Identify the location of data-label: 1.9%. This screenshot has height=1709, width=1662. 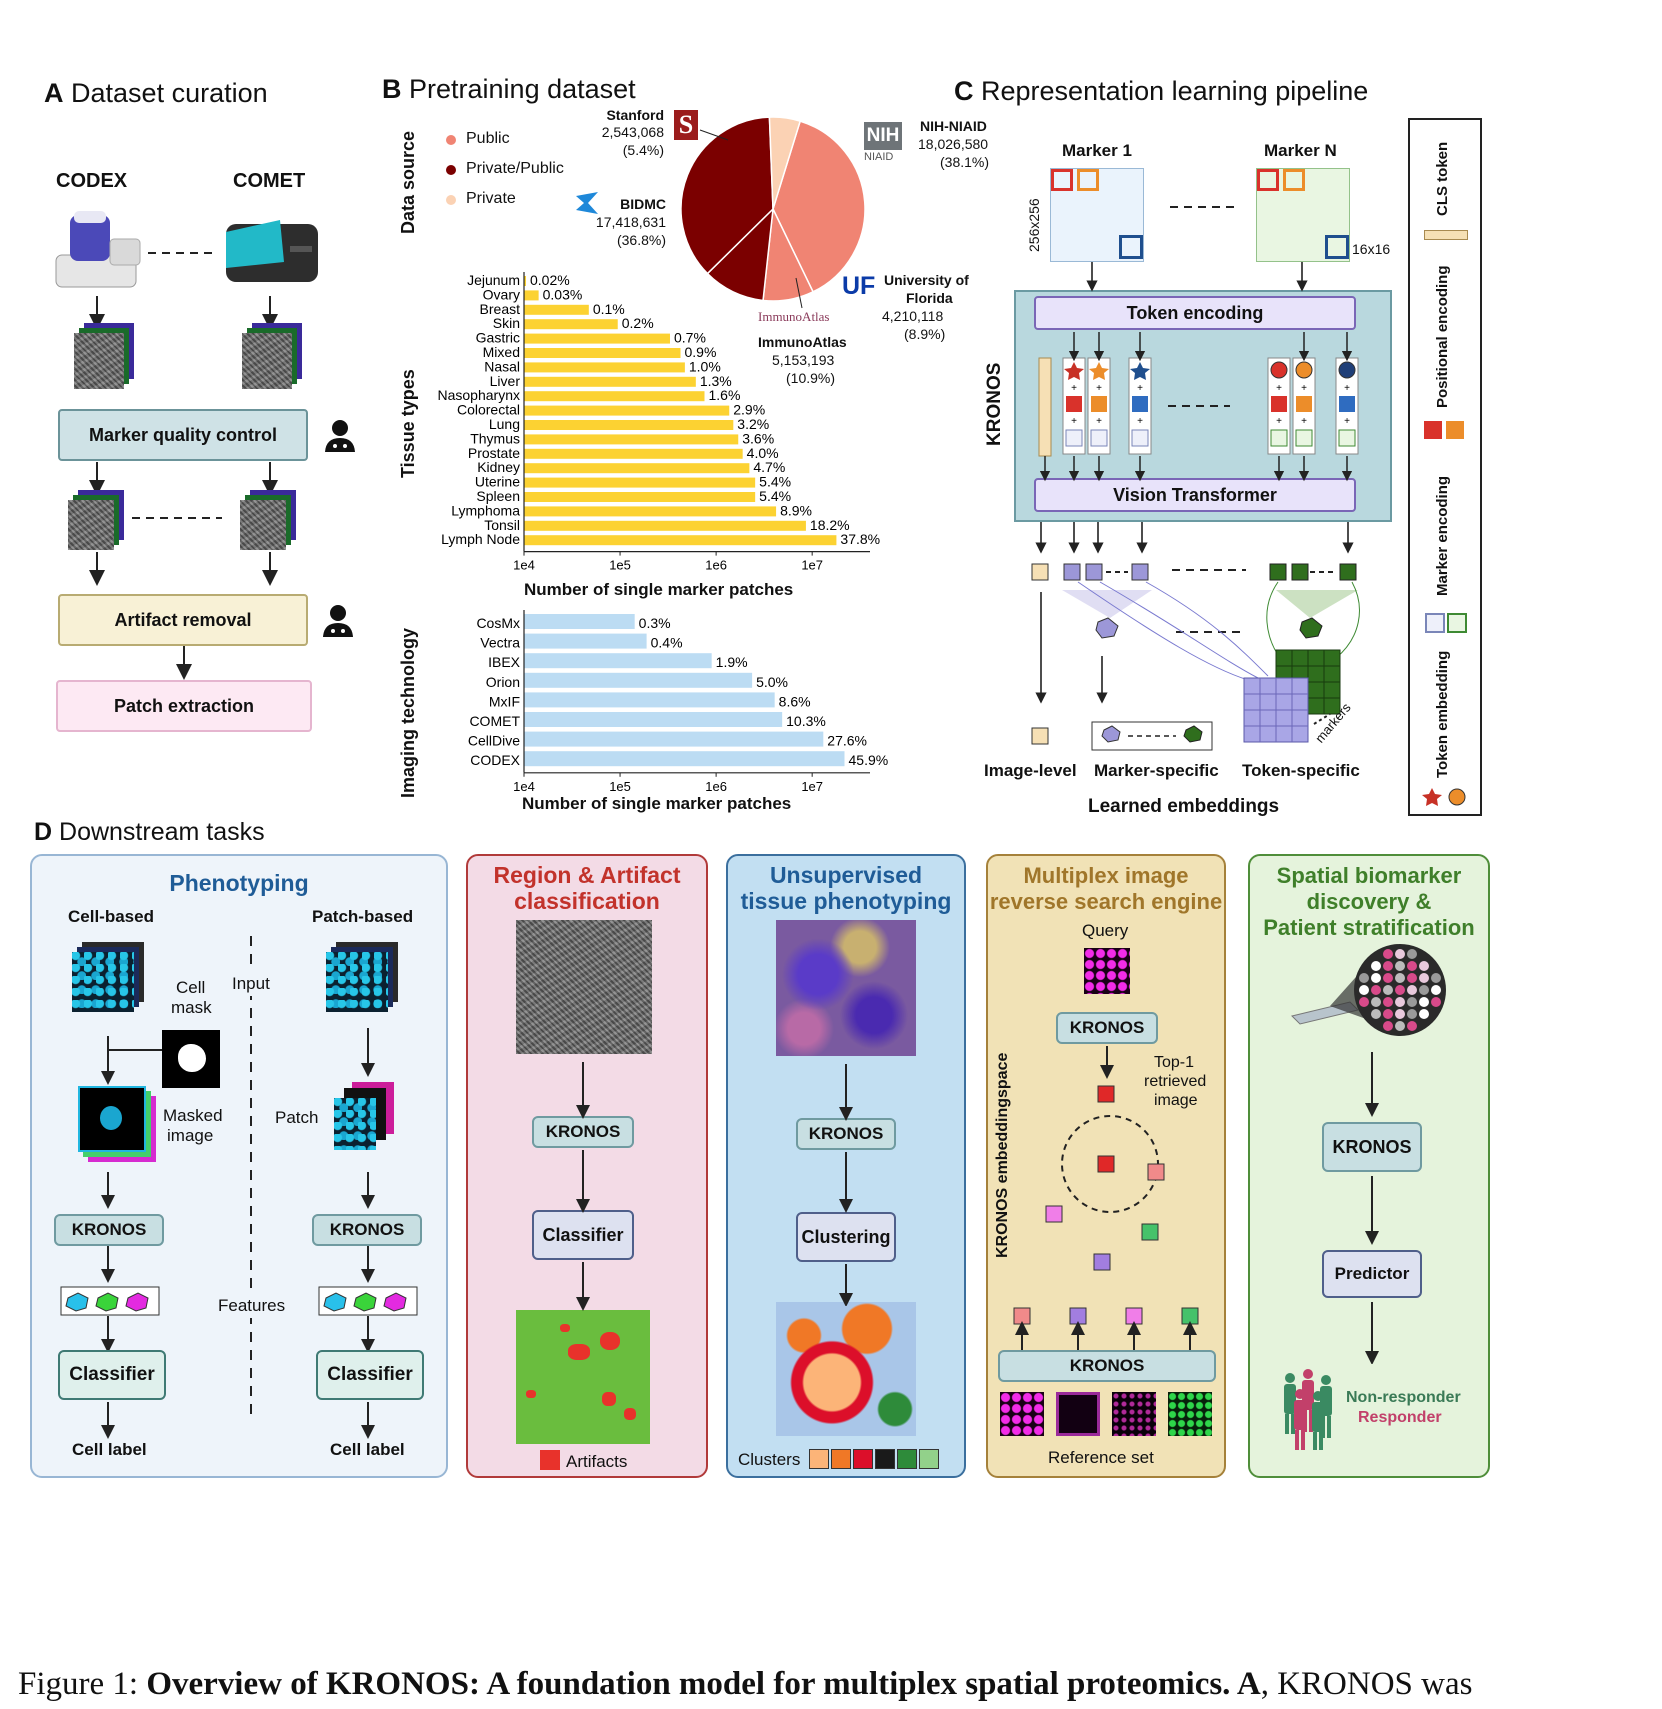
(732, 662).